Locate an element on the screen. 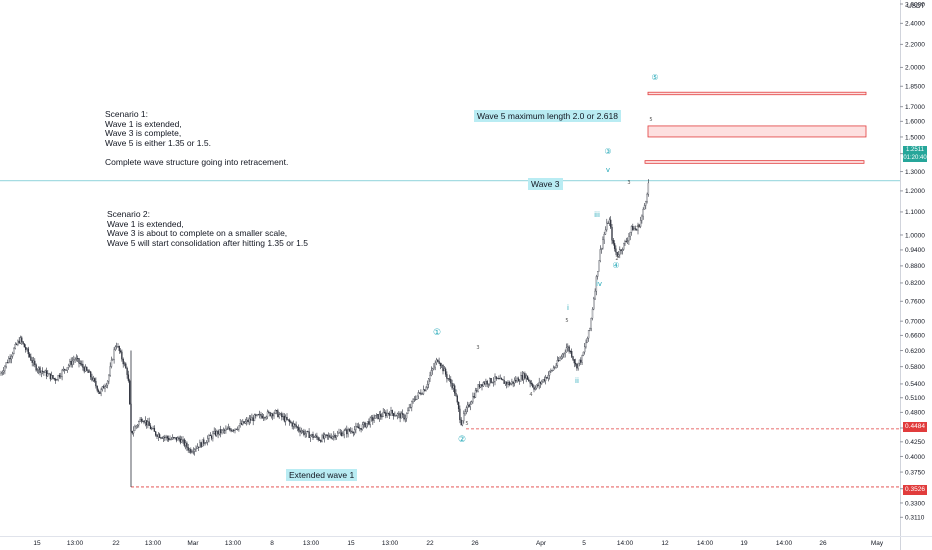  wave-5-max-label: Wave 5 maximum length 2.0 or 2.618 is located at coordinates (547, 116).